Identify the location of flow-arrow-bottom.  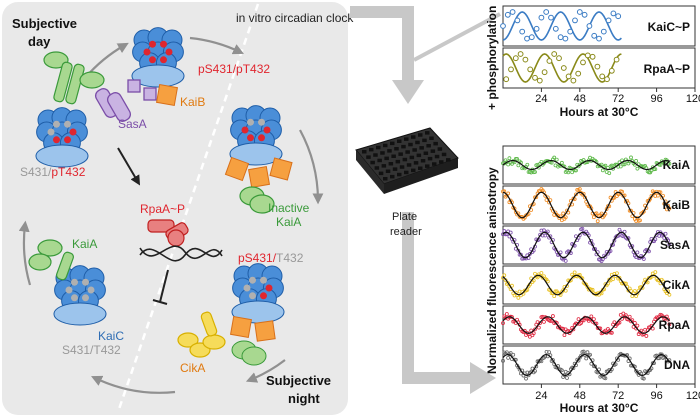
(436, 298).